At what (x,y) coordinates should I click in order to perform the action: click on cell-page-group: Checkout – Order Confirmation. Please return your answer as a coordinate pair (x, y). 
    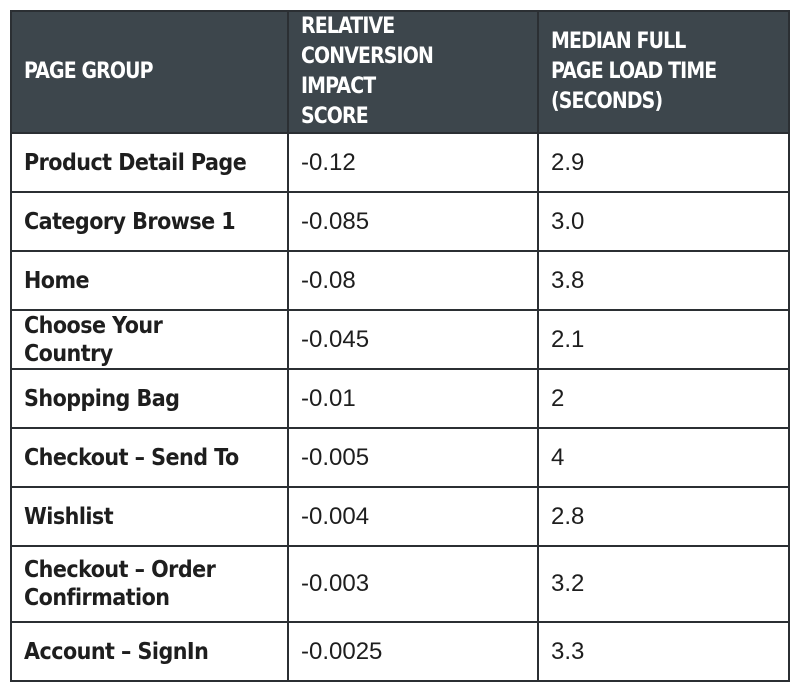
    Looking at the image, I should click on (149, 584).